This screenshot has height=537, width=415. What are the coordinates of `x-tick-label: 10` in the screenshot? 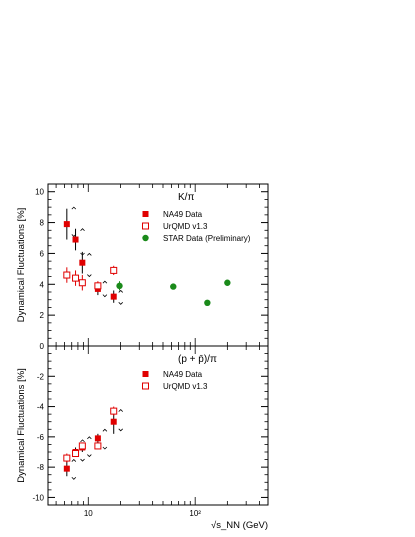 It's located at (88, 513).